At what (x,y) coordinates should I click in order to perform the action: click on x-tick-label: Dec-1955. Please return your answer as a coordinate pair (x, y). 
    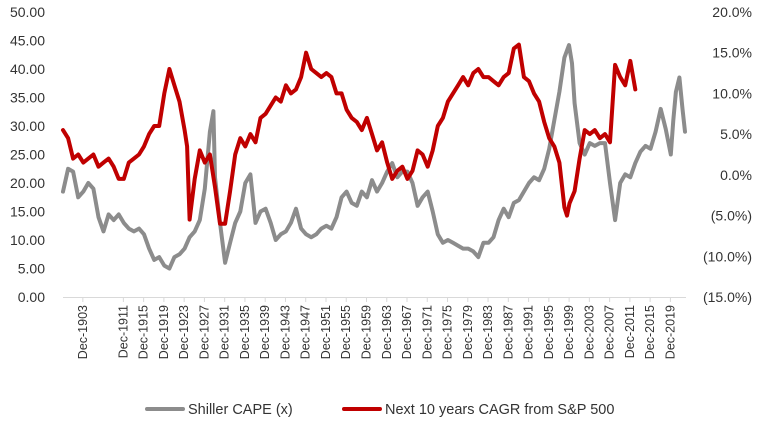
    Looking at the image, I should click on (346, 332).